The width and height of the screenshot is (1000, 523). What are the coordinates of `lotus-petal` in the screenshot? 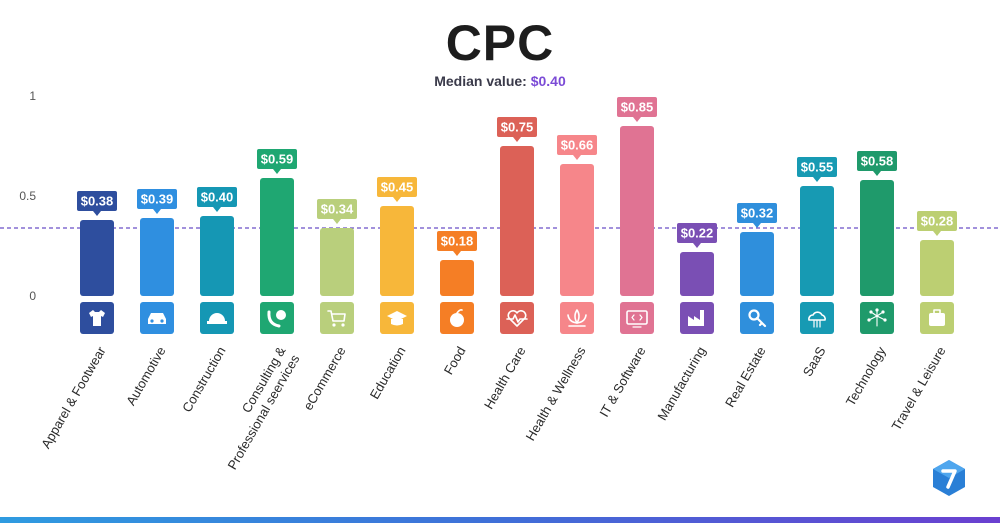 It's located at (577, 319).